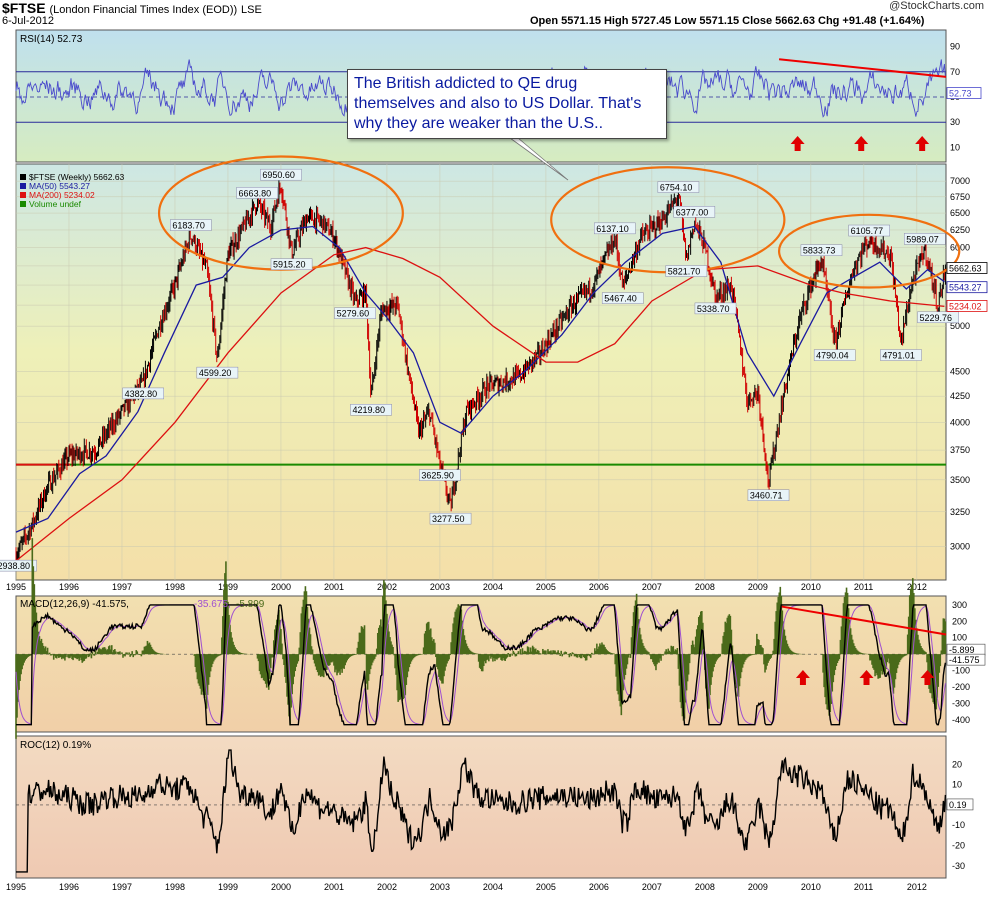  I want to click on macd-trendline, so click(864, 620).